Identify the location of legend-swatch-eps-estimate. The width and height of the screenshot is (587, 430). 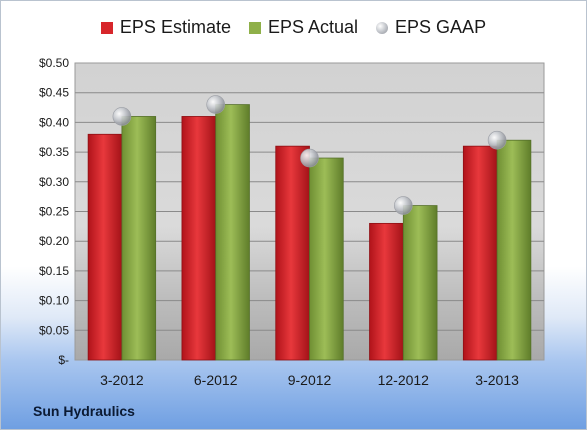
(106, 27).